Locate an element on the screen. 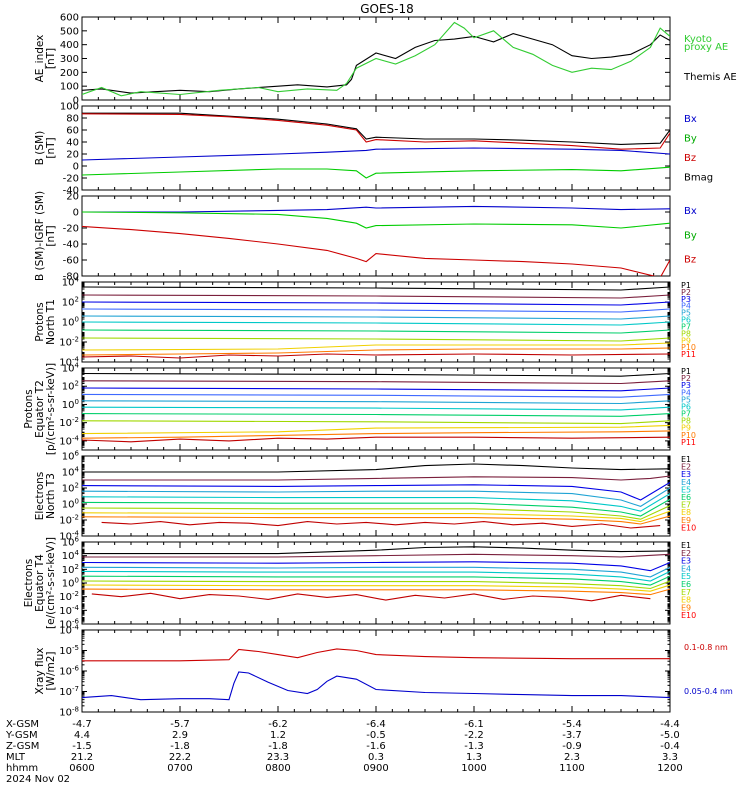 This screenshot has height=800, width=750. date-label: 2024 Nov 02 is located at coordinates (38, 779).